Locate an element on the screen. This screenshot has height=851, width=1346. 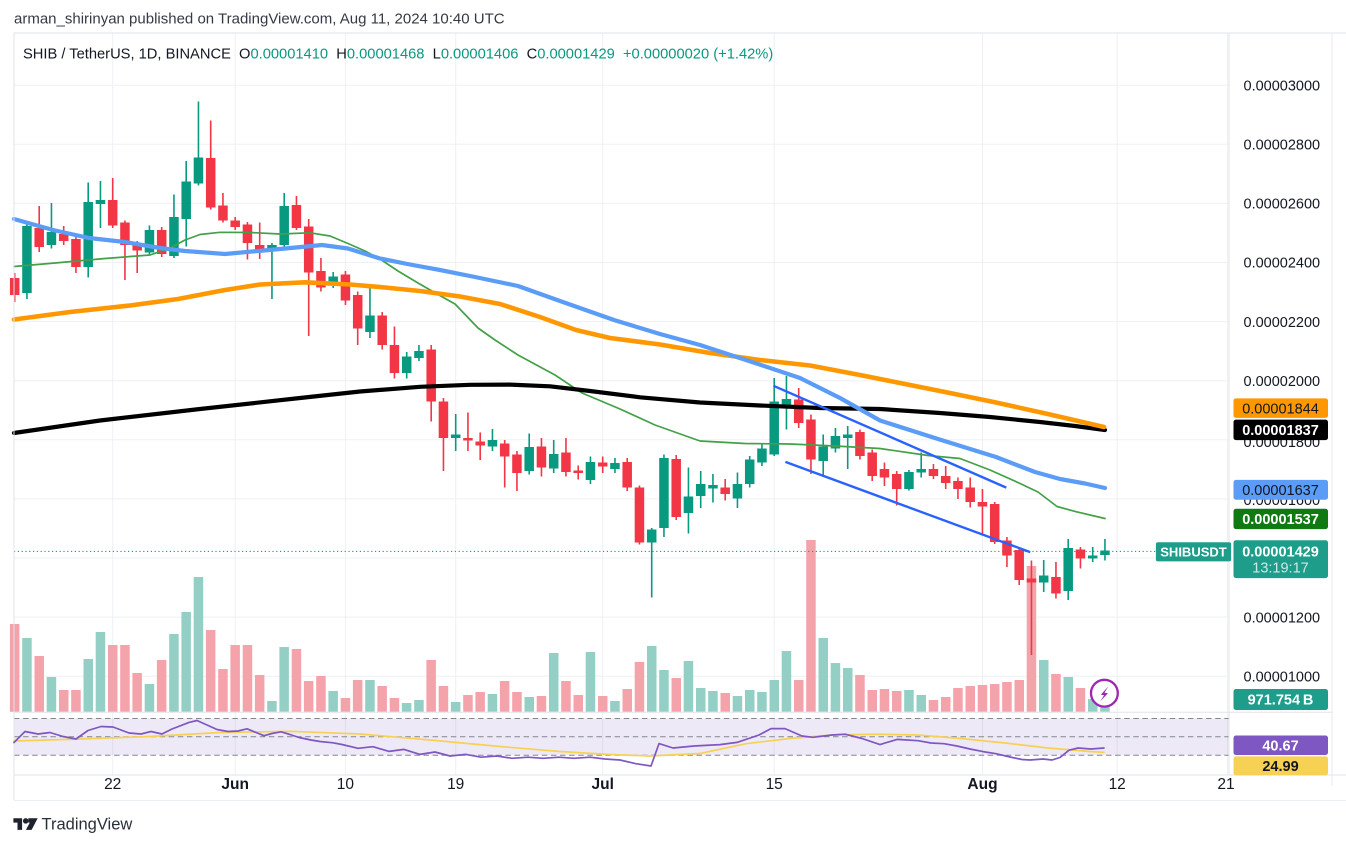
svg-text: 12 is located at coordinates (1117, 784).